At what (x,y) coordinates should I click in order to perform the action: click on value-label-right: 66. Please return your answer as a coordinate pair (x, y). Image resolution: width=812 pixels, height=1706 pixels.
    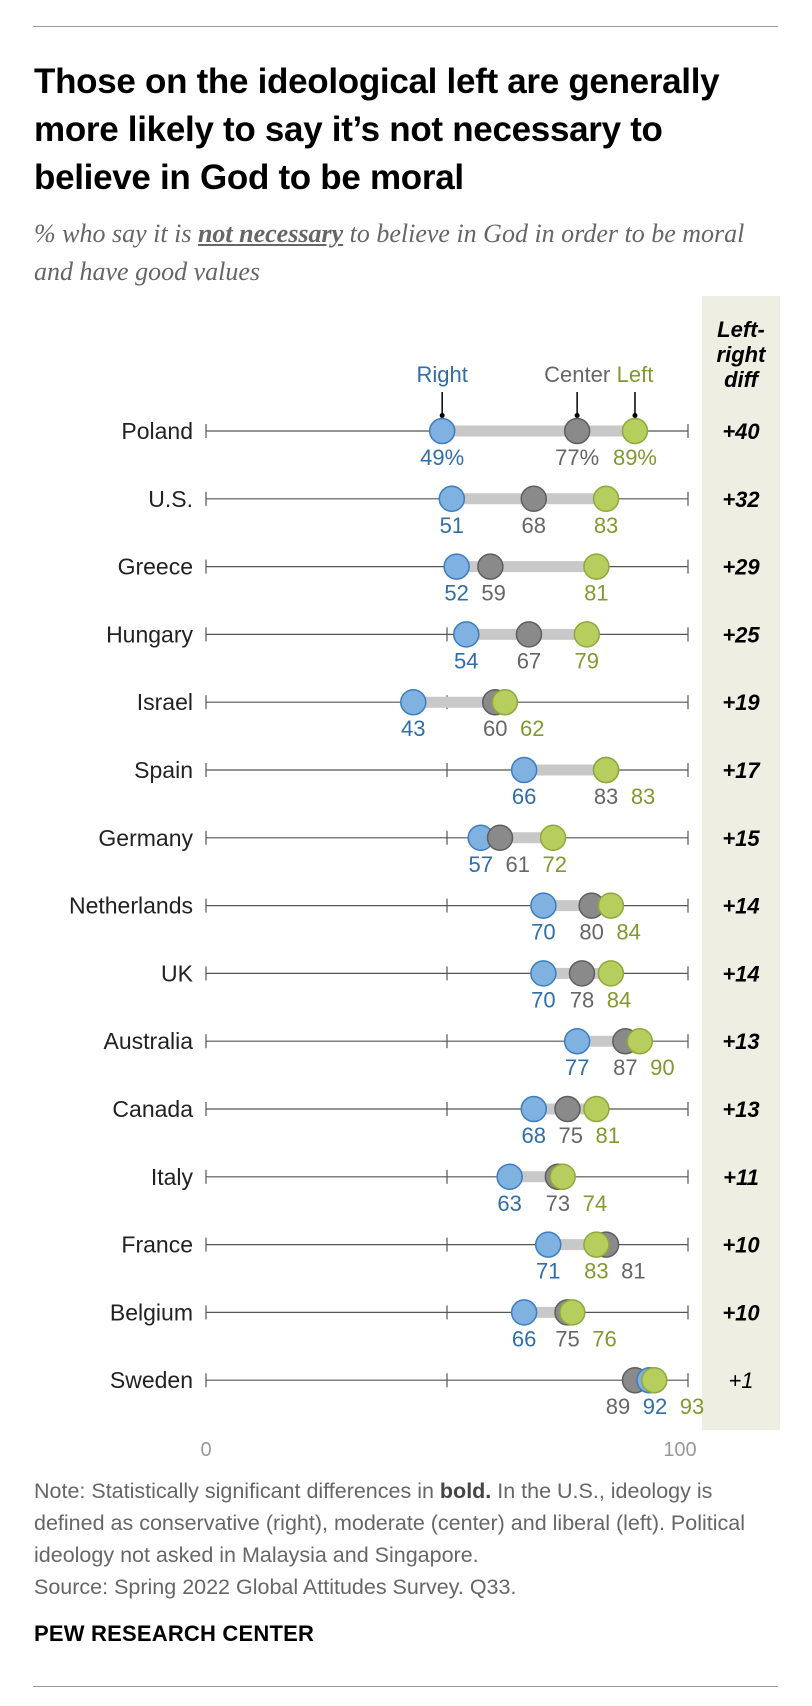
    Looking at the image, I should click on (524, 796).